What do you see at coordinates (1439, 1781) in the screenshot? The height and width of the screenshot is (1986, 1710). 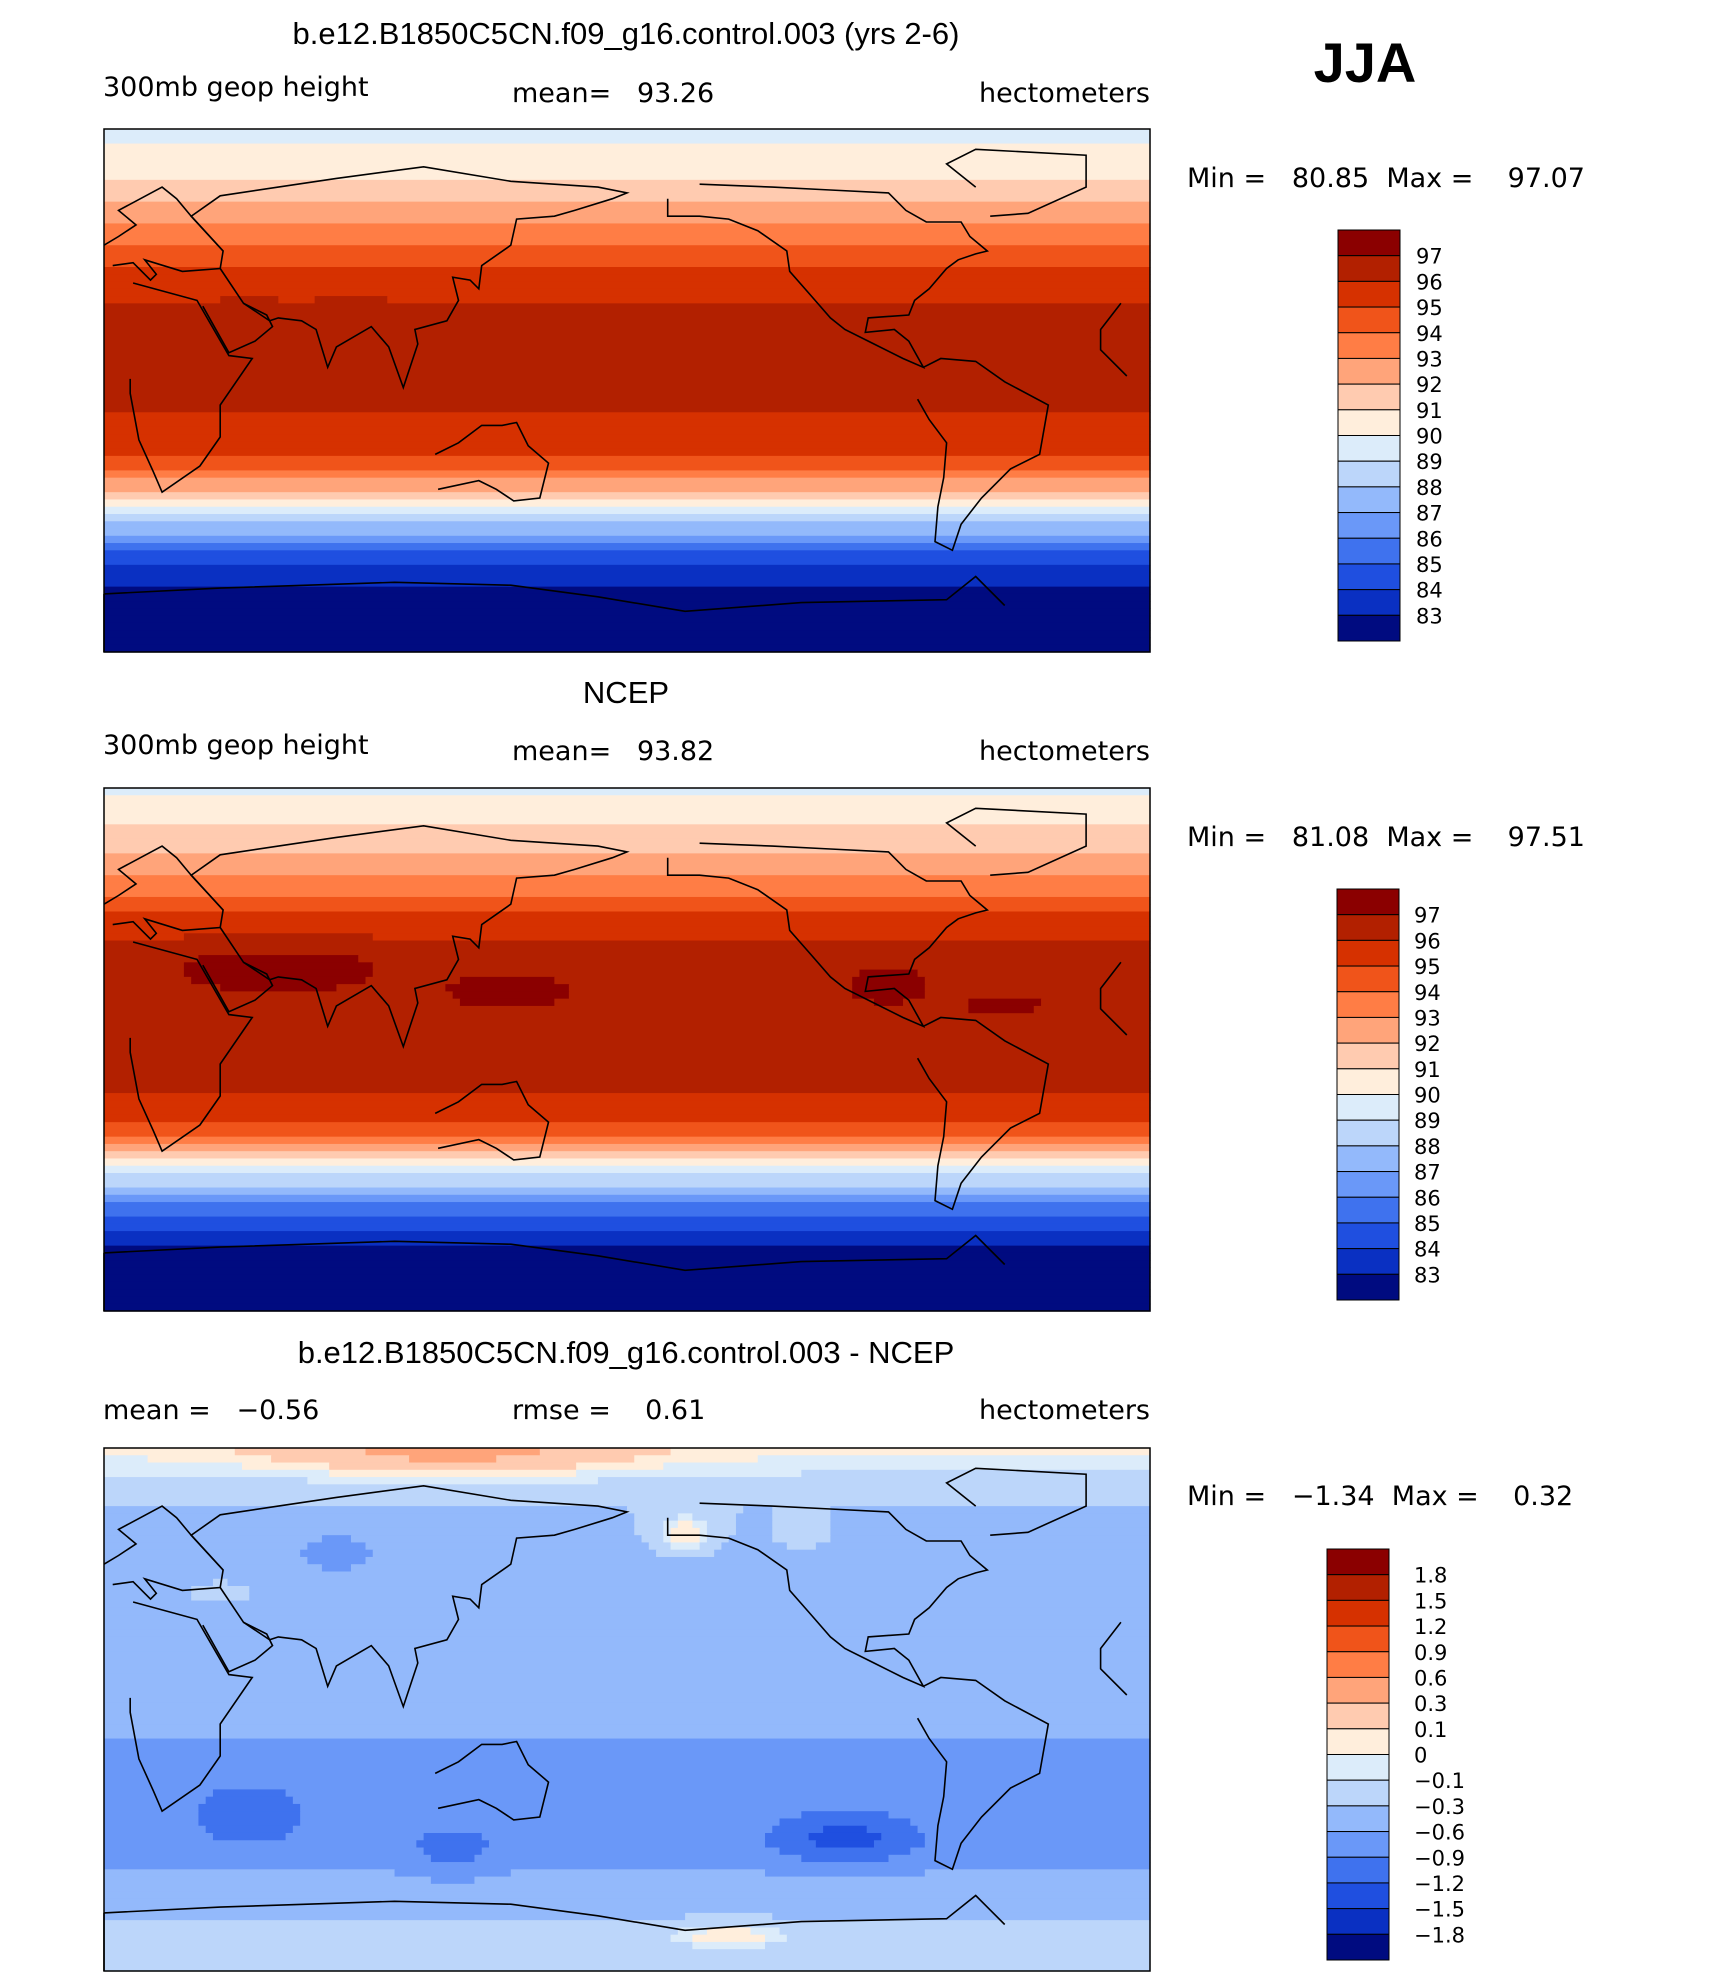 I see `colorbar-label: −0.1` at bounding box center [1439, 1781].